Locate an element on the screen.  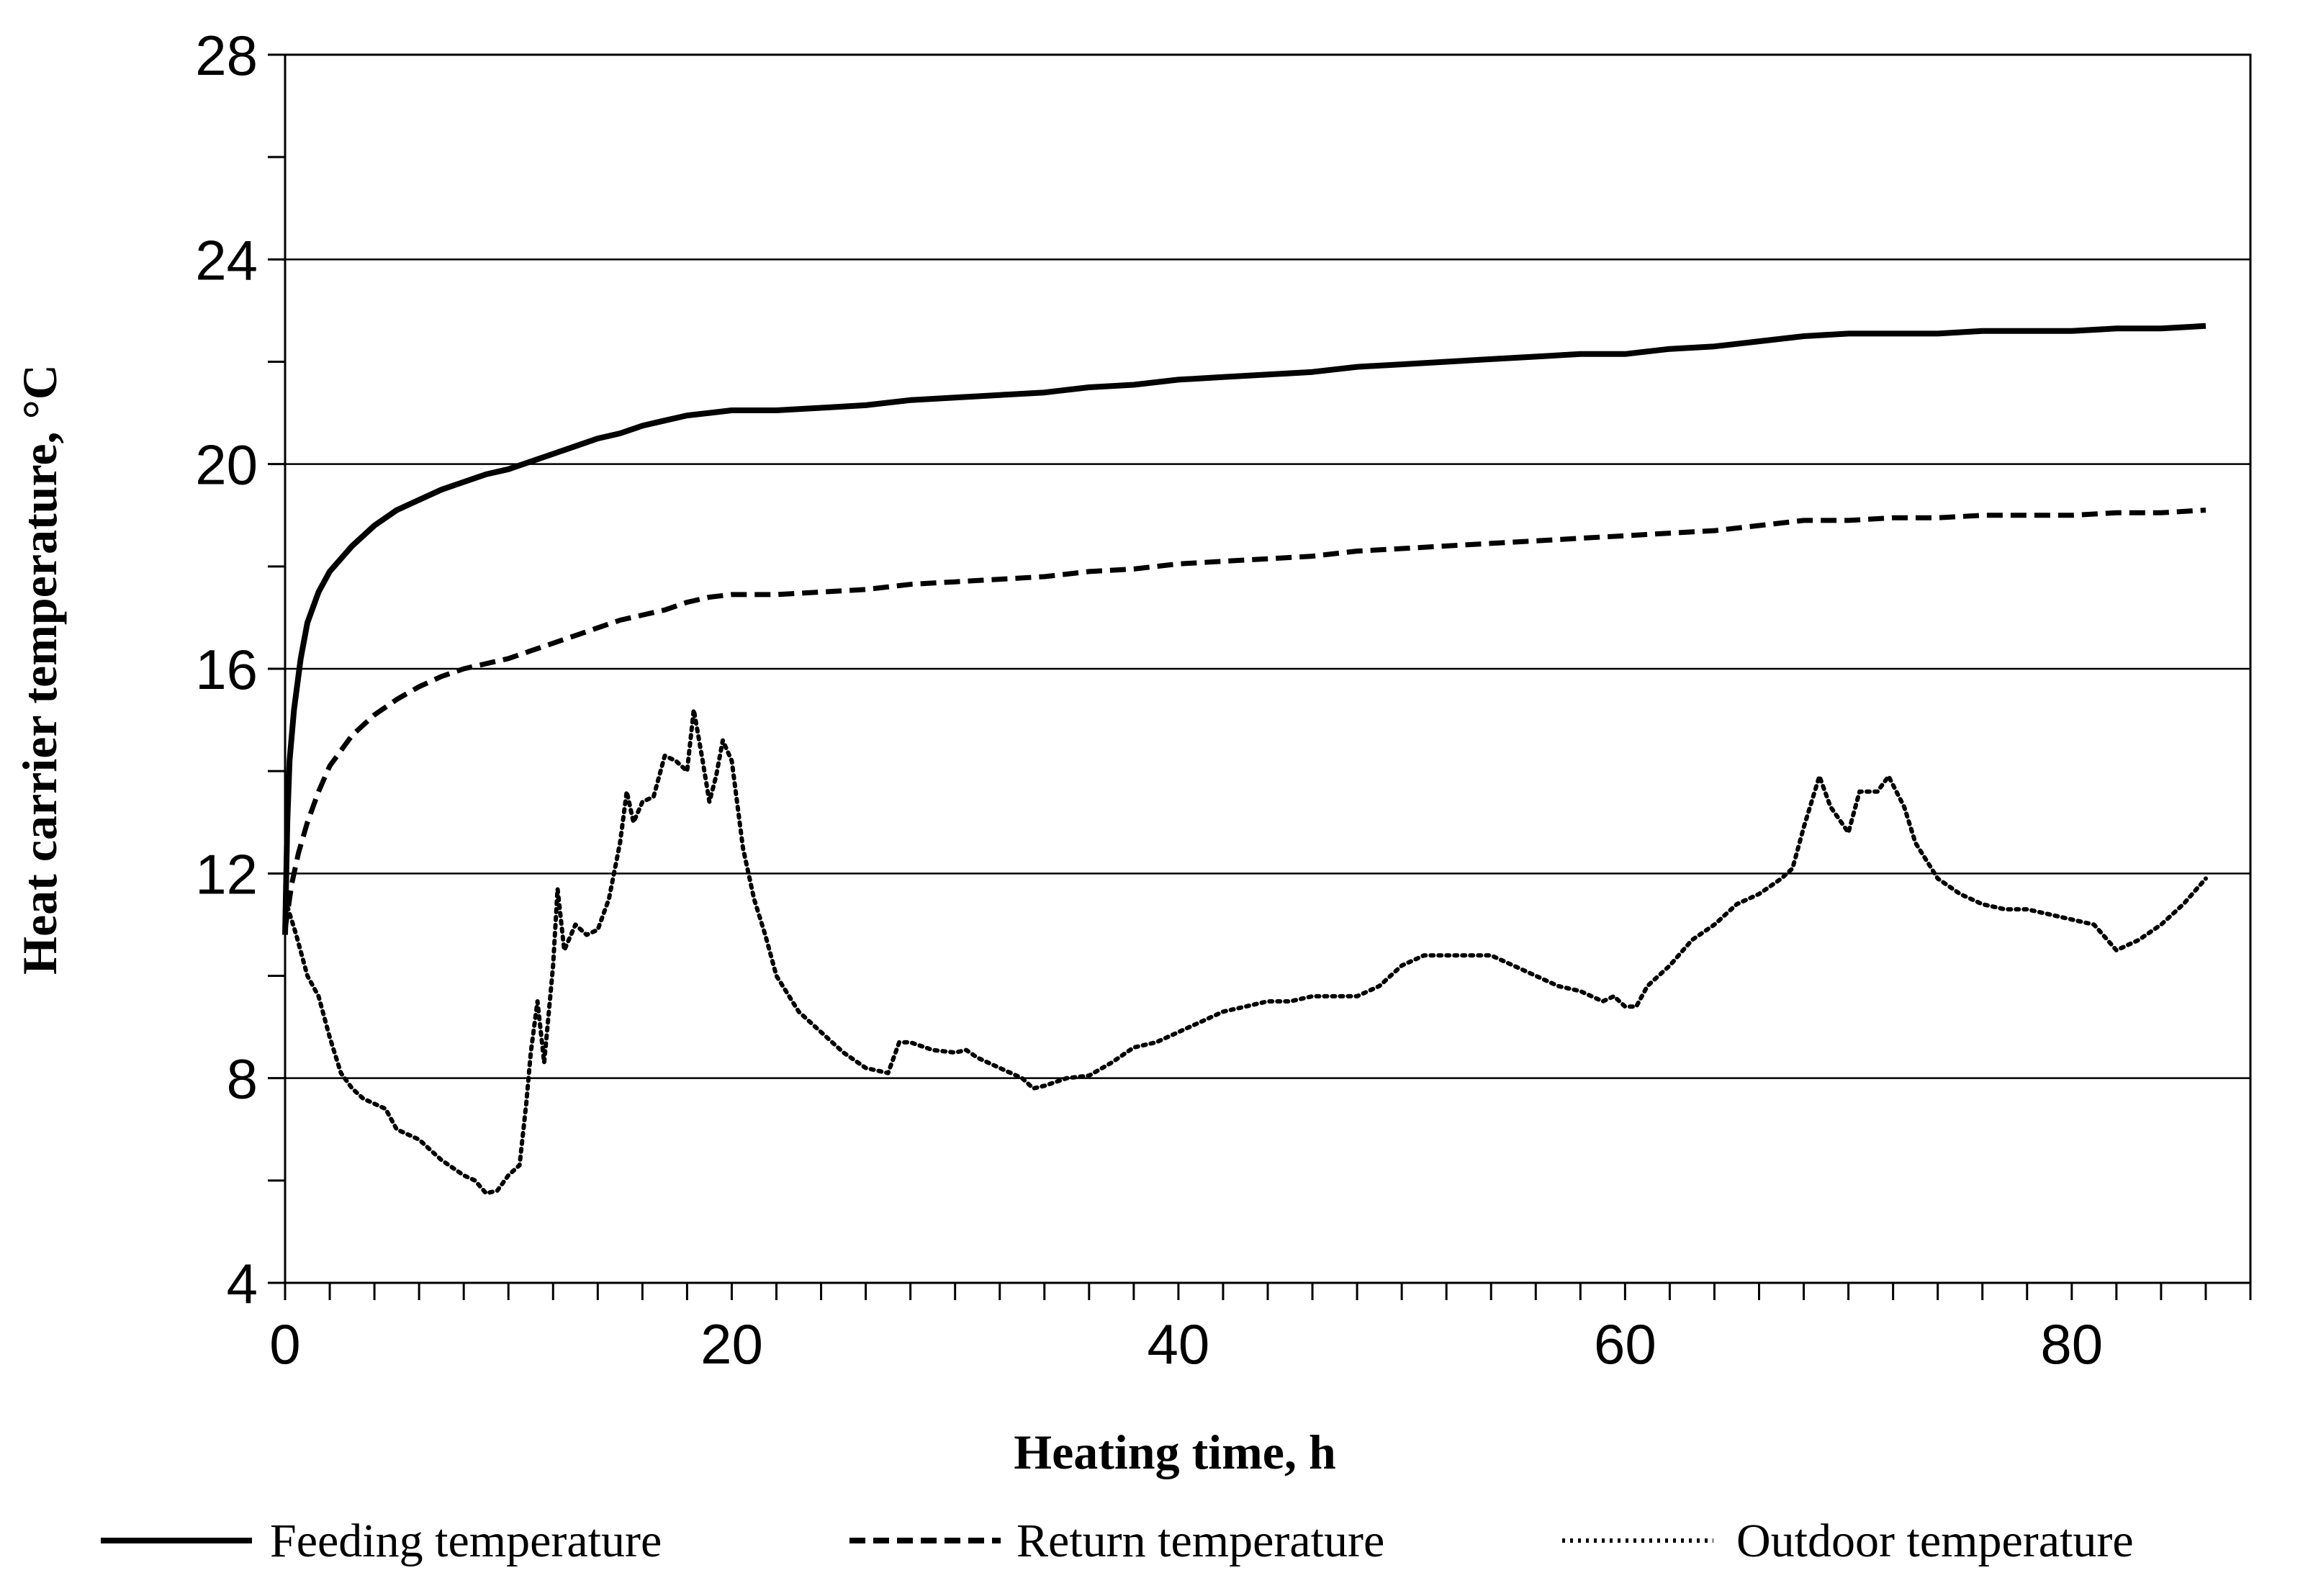
y-tick-label-28: 28 is located at coordinates (226, 55).